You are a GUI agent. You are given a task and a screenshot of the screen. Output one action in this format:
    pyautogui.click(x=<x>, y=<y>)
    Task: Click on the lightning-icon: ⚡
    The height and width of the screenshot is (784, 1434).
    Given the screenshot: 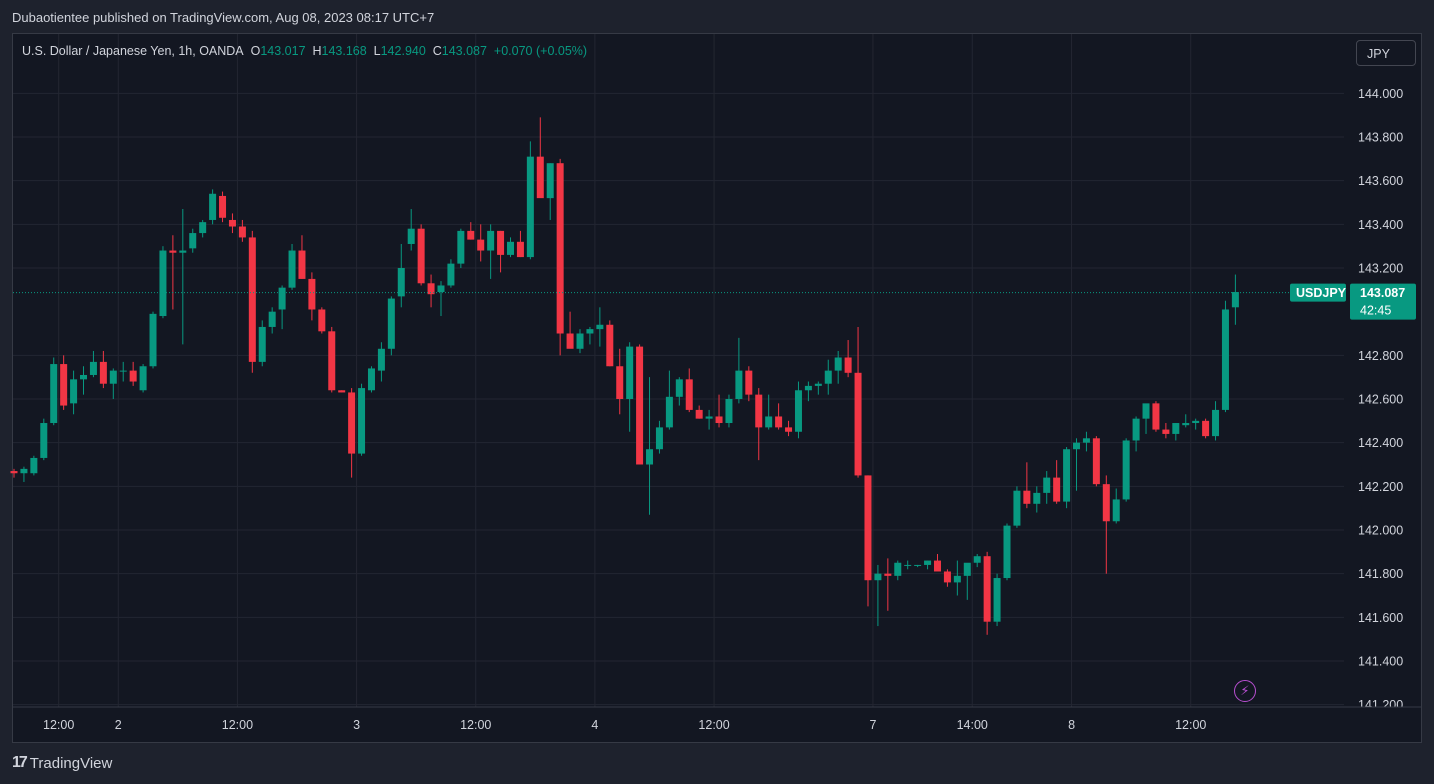 What is the action you would take?
    pyautogui.click(x=1245, y=691)
    